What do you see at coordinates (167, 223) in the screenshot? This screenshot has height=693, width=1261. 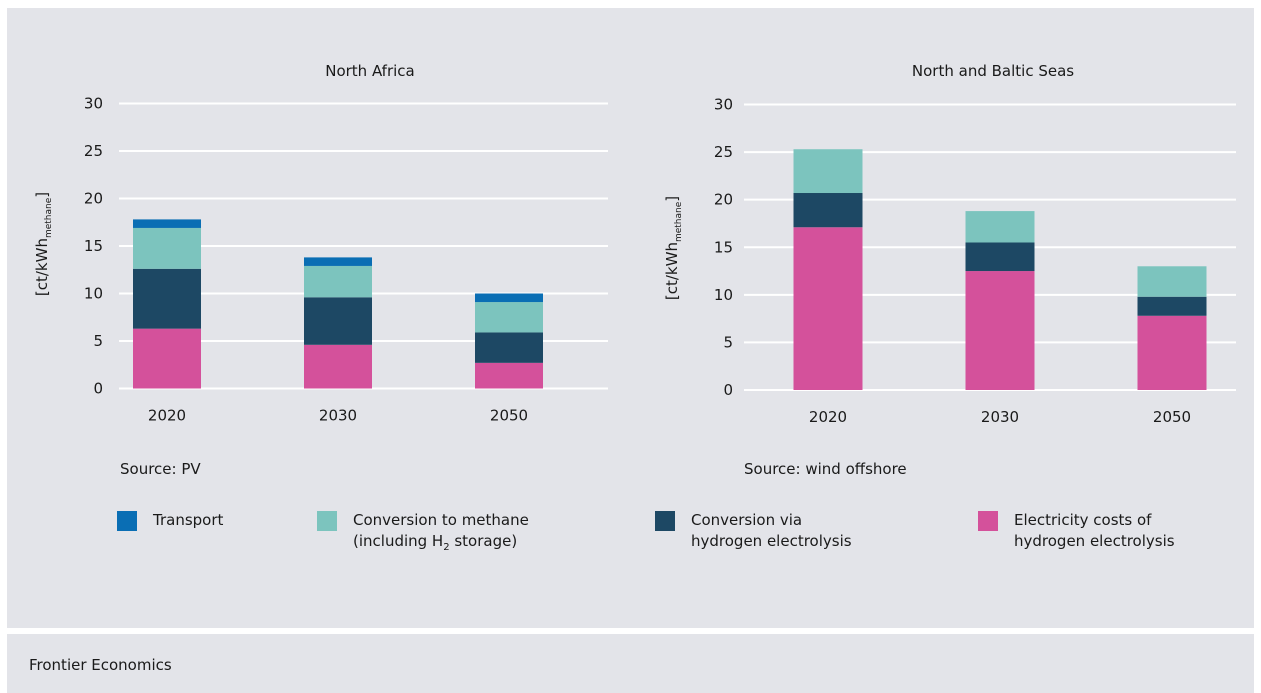 I see `bar-transport-2020` at bounding box center [167, 223].